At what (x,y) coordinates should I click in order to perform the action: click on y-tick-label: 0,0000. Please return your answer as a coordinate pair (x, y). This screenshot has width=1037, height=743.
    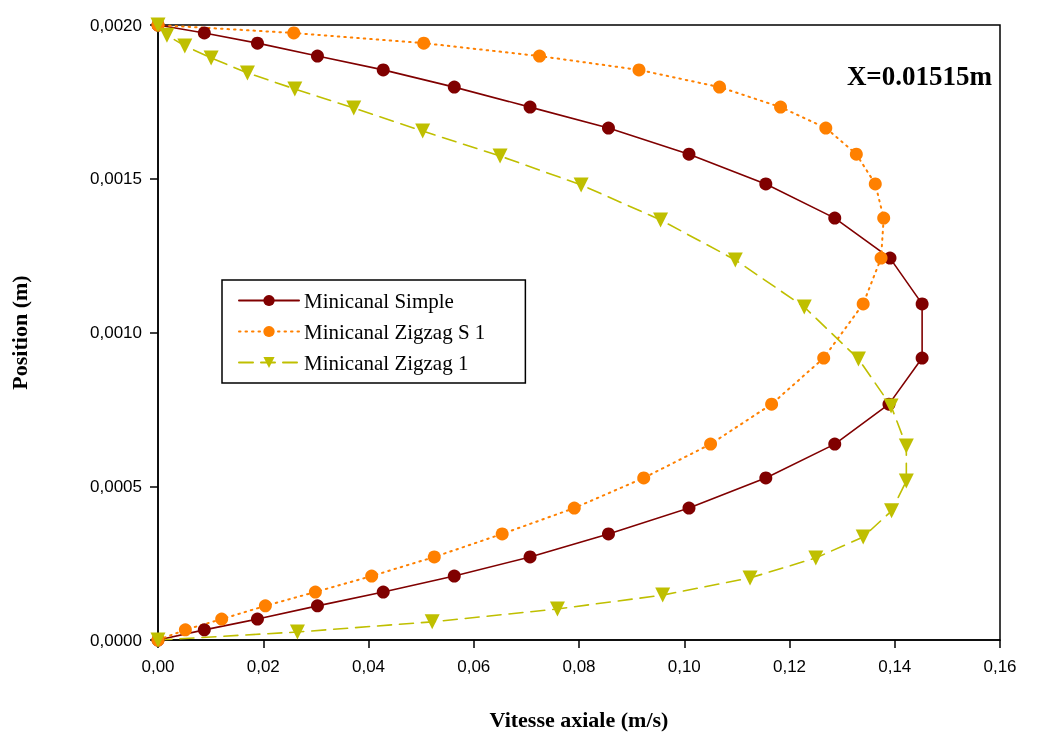
    Looking at the image, I should click on (116, 640).